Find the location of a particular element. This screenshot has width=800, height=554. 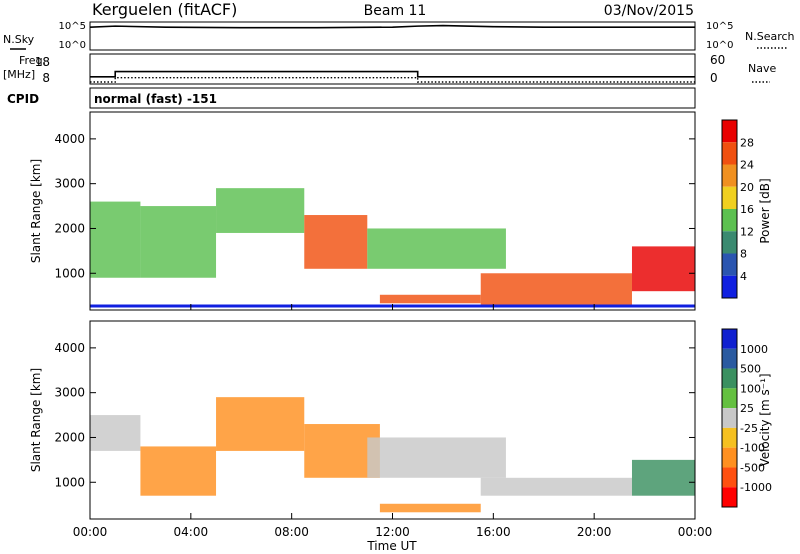

velocity-ytick-label: 3000 is located at coordinates (69, 393).